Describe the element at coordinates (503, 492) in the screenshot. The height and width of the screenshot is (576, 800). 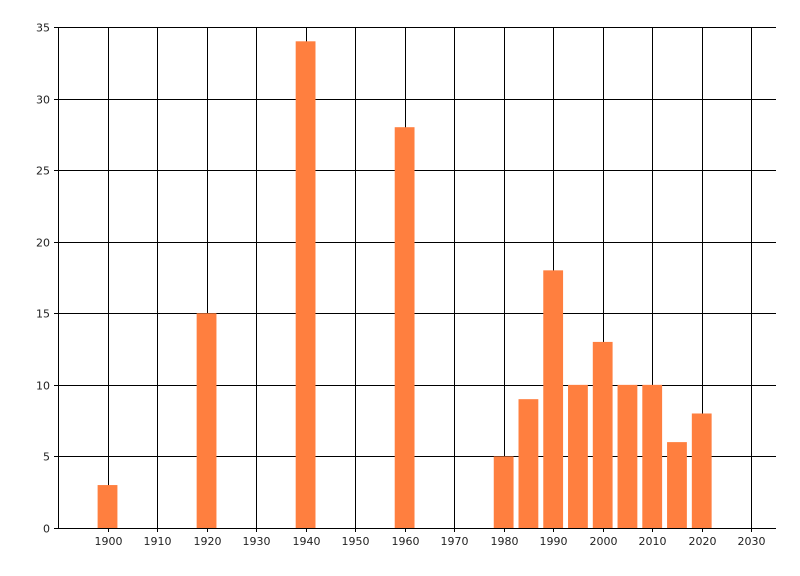
I see `bar-1980` at that location.